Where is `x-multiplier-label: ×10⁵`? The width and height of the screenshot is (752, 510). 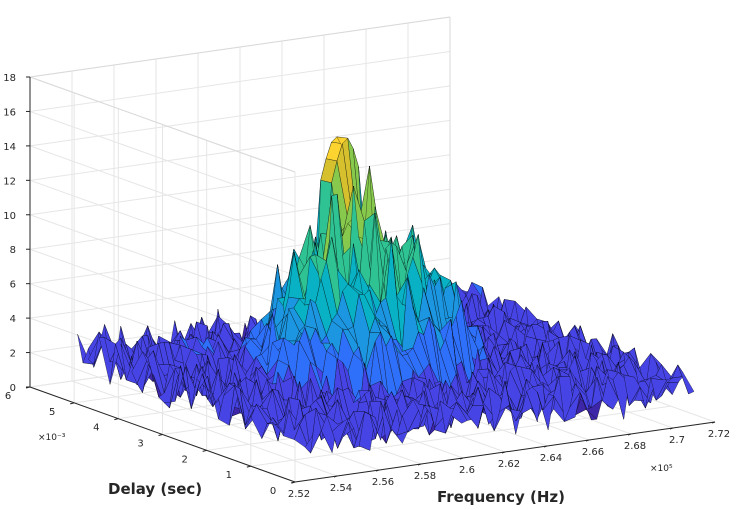 x-multiplier-label: ×10⁵ is located at coordinates (661, 469).